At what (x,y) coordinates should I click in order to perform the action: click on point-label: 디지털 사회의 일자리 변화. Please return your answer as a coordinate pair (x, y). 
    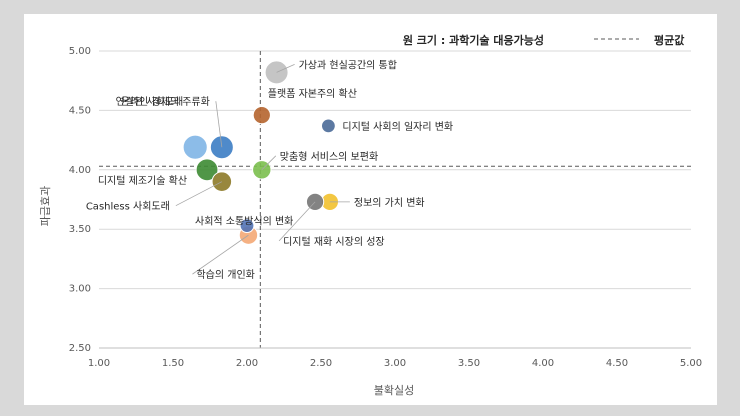
    Looking at the image, I should click on (397, 127).